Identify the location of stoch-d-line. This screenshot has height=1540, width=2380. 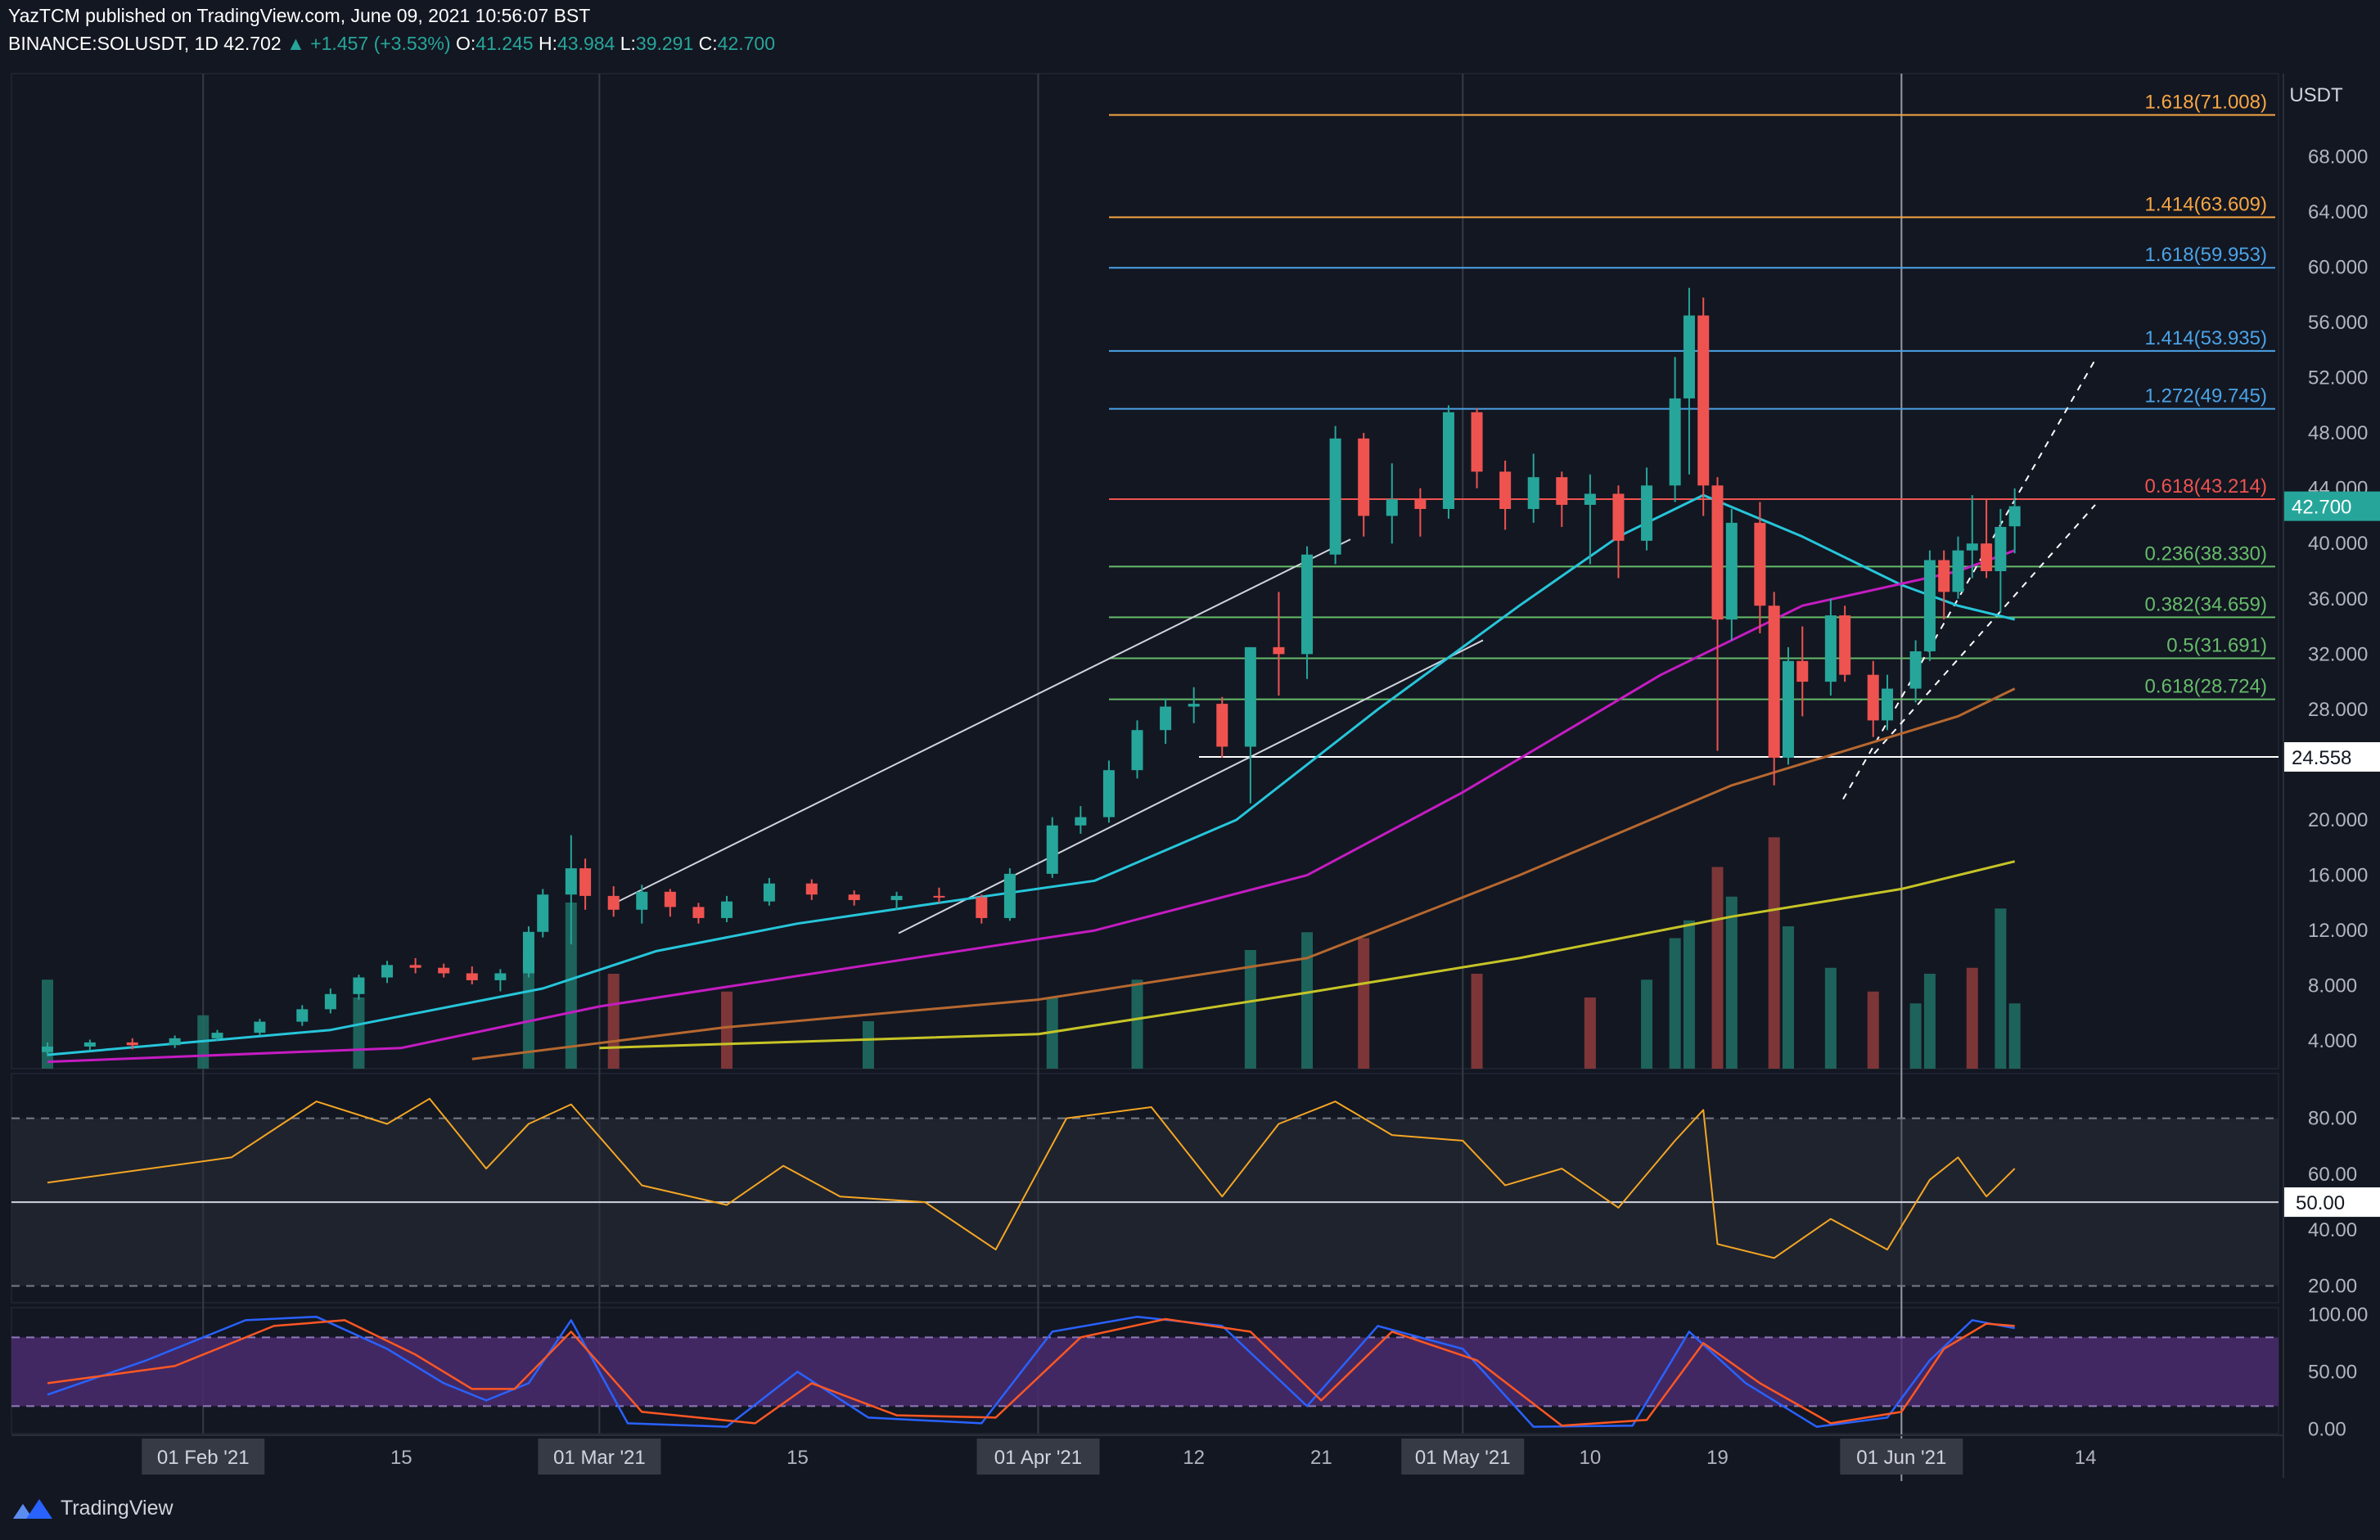
(1031, 1372).